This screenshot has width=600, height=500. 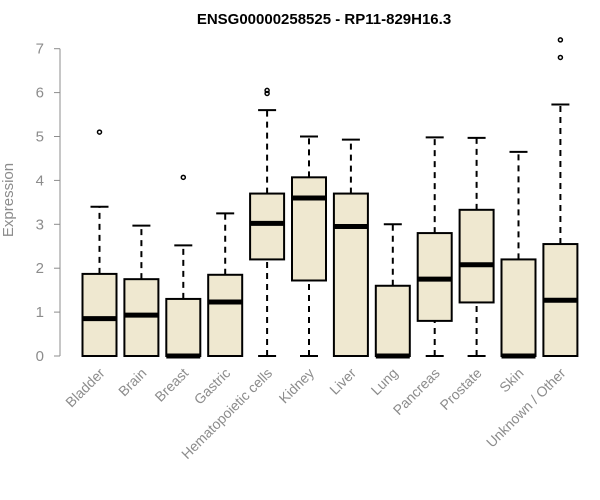 What do you see at coordinates (48, 203) in the screenshot?
I see `y-axis: 0 1 2 3 4 5 6 7` at bounding box center [48, 203].